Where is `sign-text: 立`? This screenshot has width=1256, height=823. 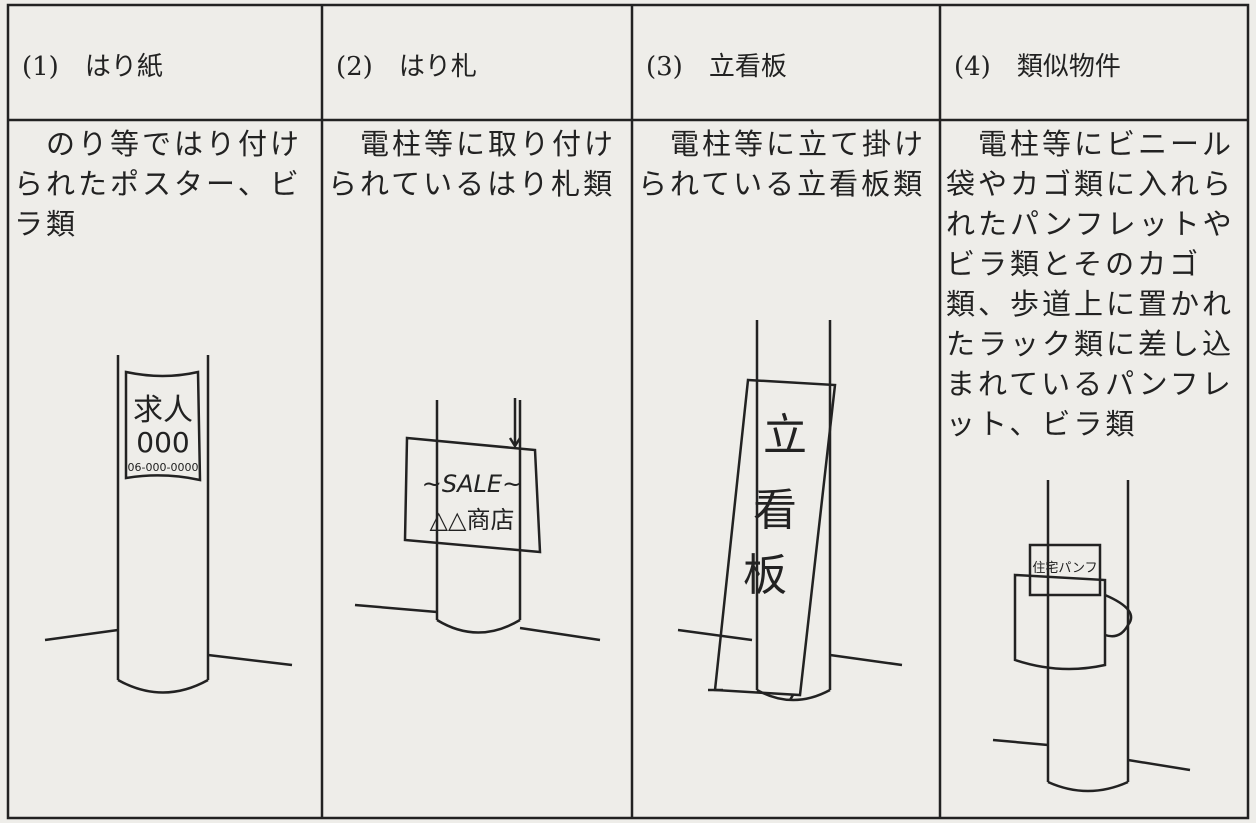 sign-text: 立 is located at coordinates (785, 435).